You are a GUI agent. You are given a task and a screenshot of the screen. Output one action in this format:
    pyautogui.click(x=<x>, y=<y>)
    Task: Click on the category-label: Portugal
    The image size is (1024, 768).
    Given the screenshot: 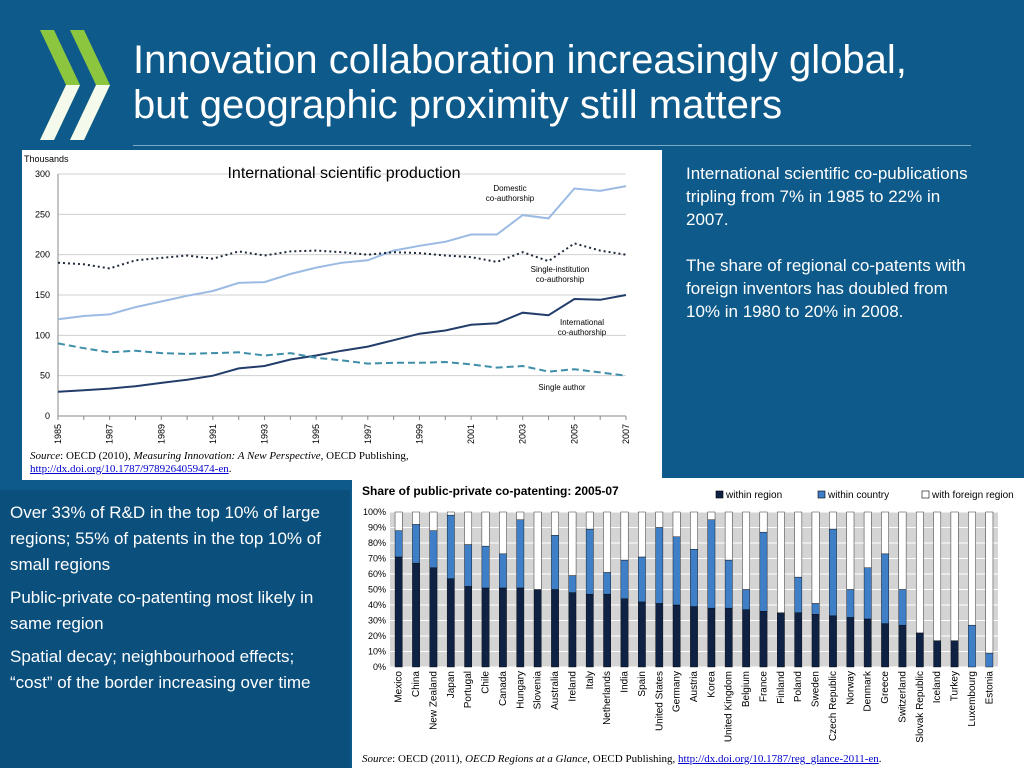 What is the action you would take?
    pyautogui.click(x=468, y=689)
    